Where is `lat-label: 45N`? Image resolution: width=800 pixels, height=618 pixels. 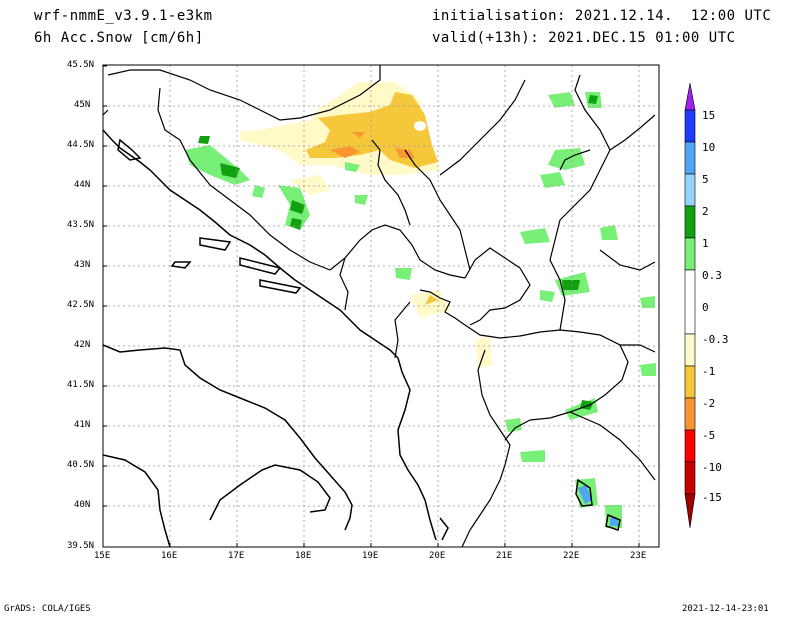 lat-label: 45N is located at coordinates (82, 105).